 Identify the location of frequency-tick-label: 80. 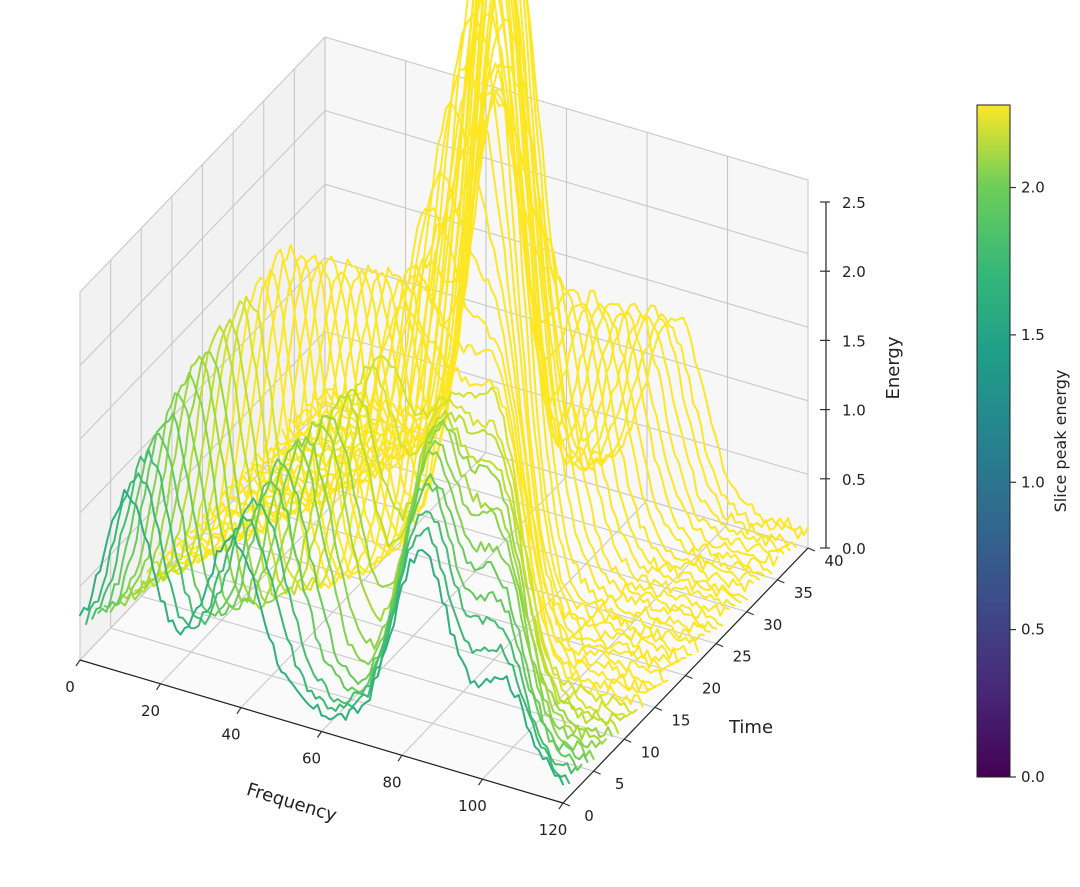
(391, 782).